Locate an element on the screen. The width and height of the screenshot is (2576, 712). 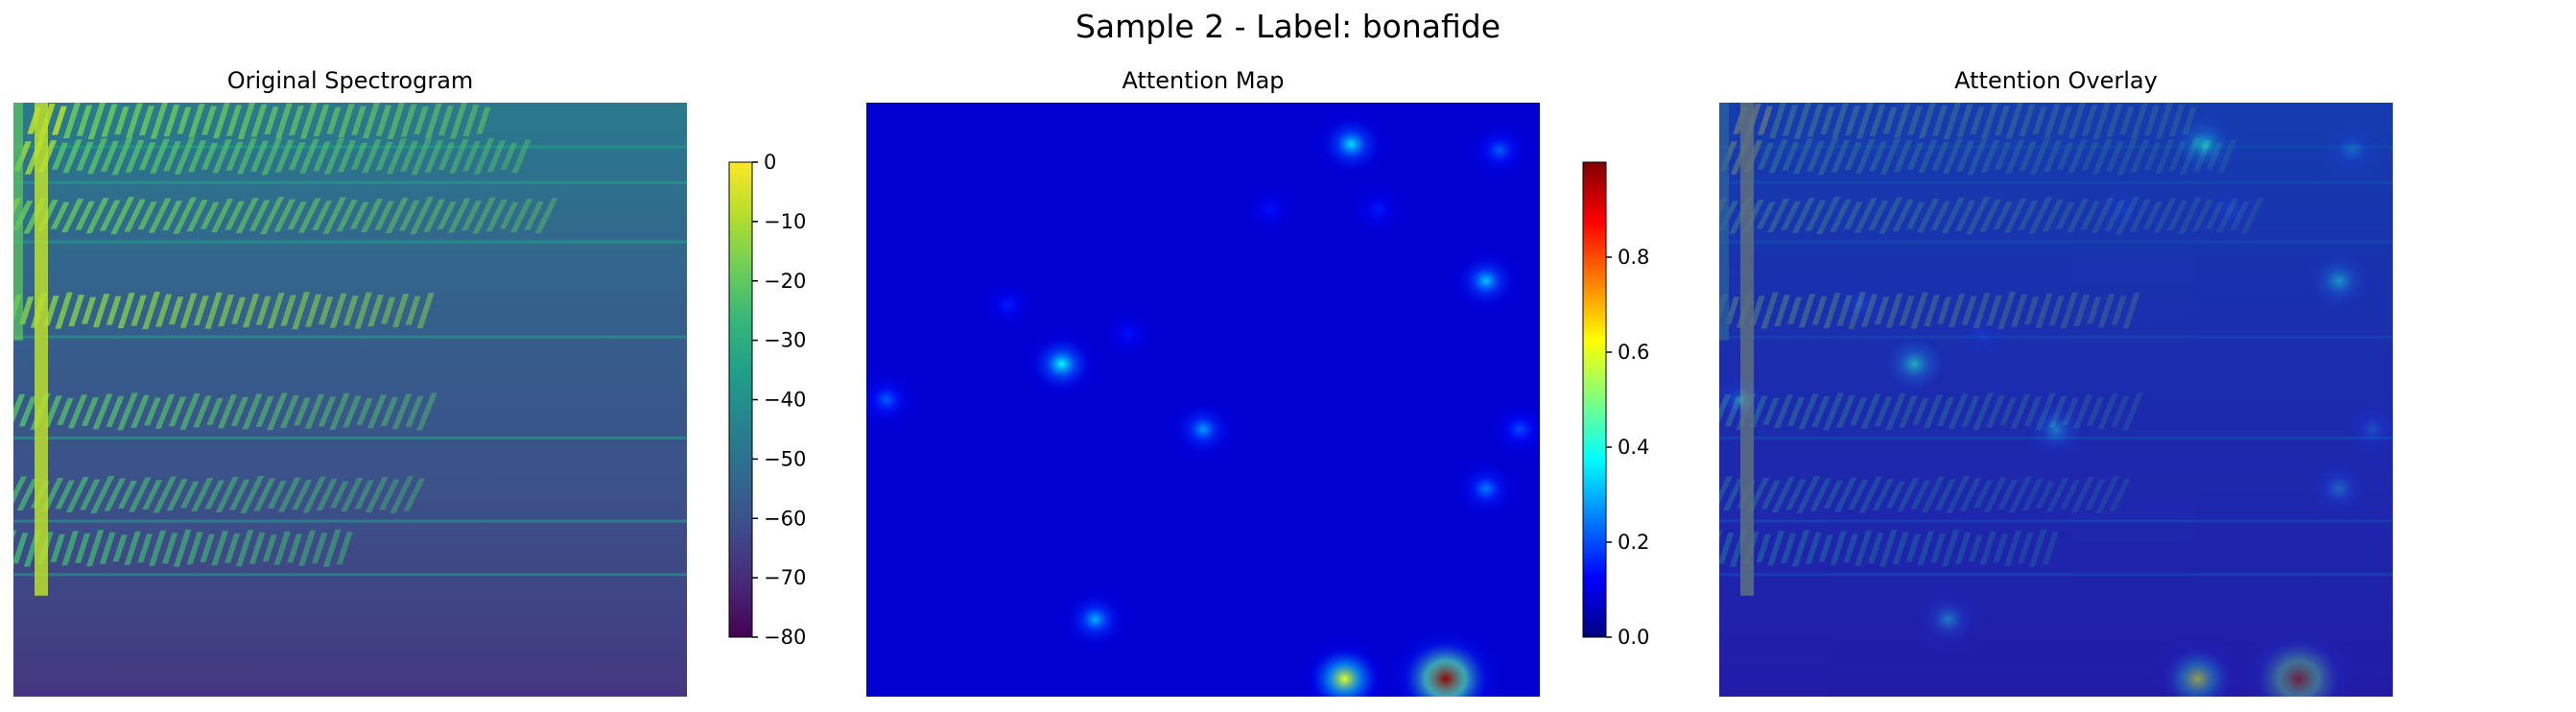
attention-colorbar-tick-label: 0.0 is located at coordinates (1634, 637).